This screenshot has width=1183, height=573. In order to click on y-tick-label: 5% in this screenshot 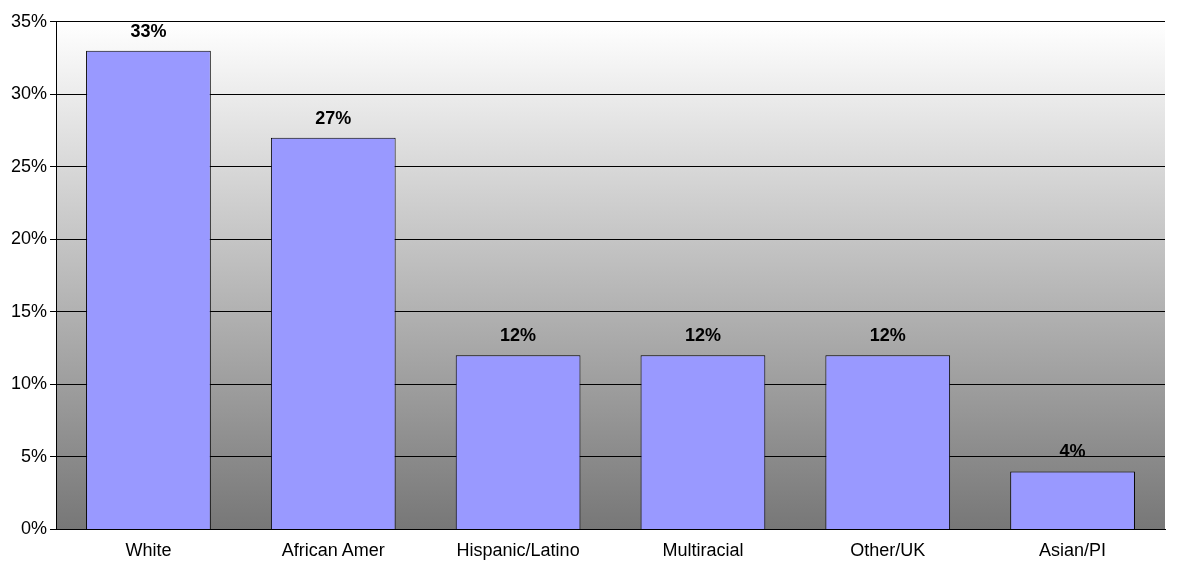, I will do `click(34, 455)`.